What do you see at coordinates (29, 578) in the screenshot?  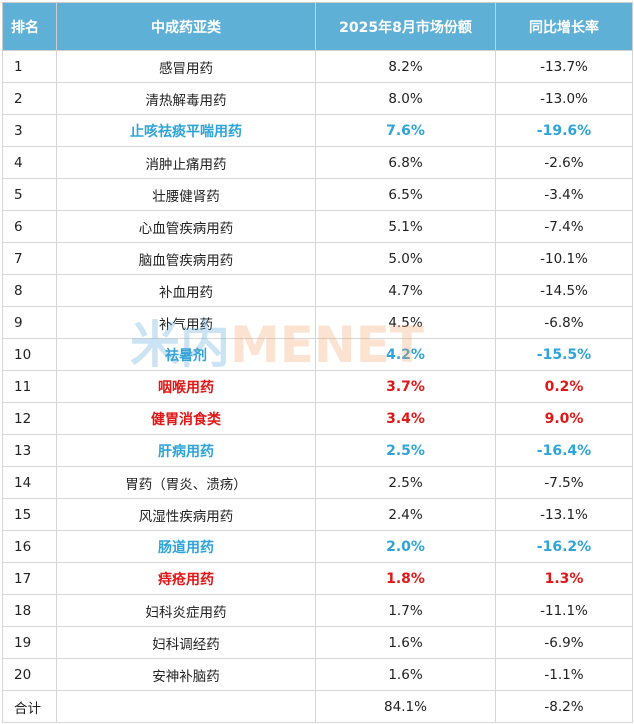 I see `rank-cell: 17` at bounding box center [29, 578].